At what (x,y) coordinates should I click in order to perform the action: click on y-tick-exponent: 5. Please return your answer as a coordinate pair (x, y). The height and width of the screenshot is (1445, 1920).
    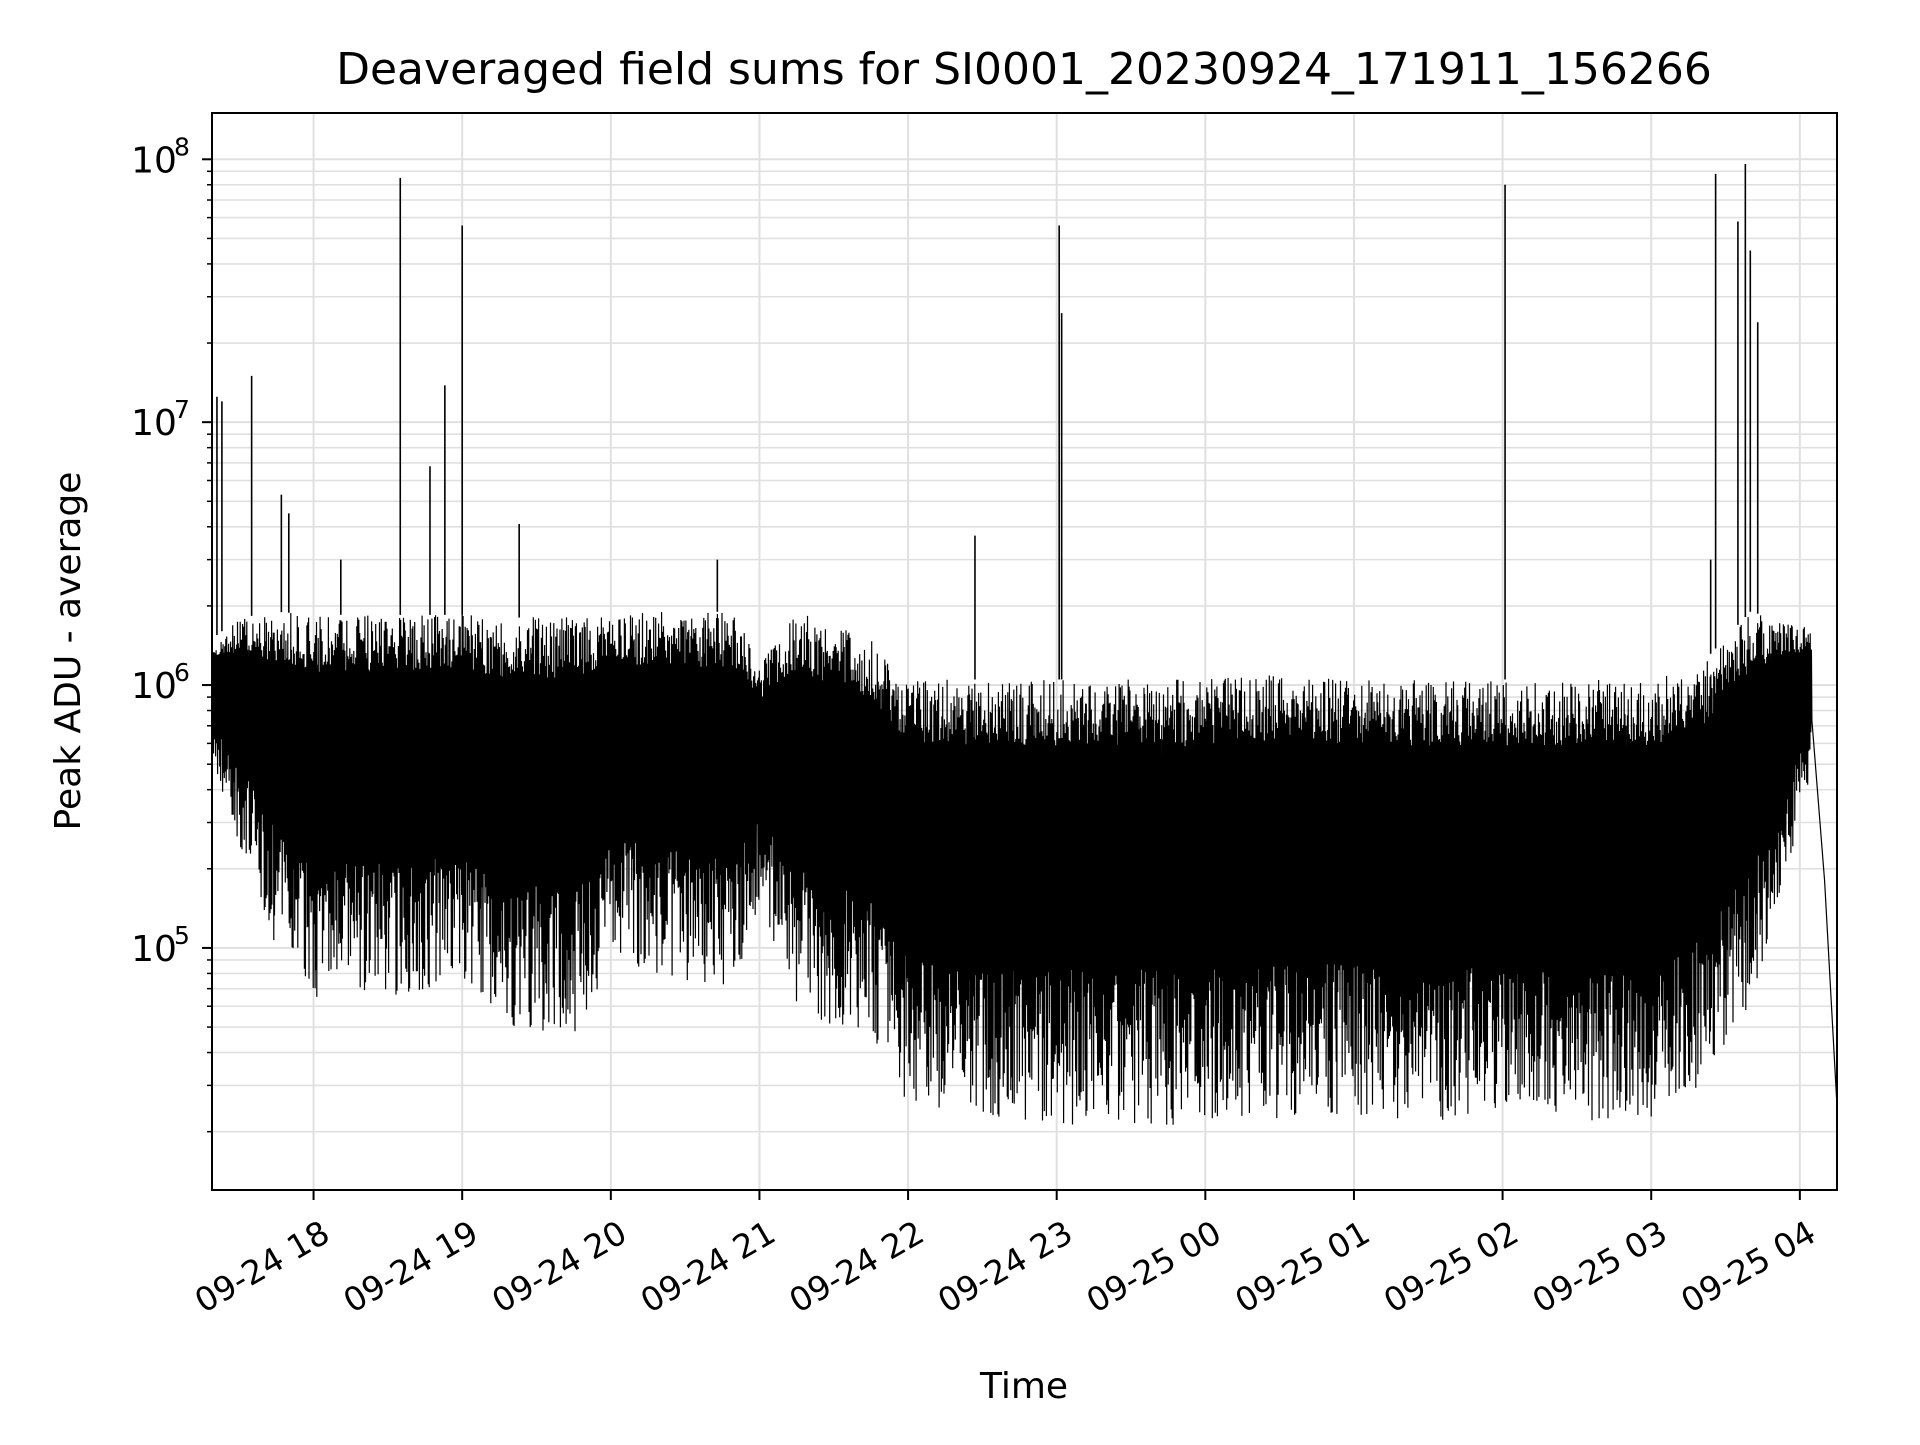
    Looking at the image, I should click on (182, 935).